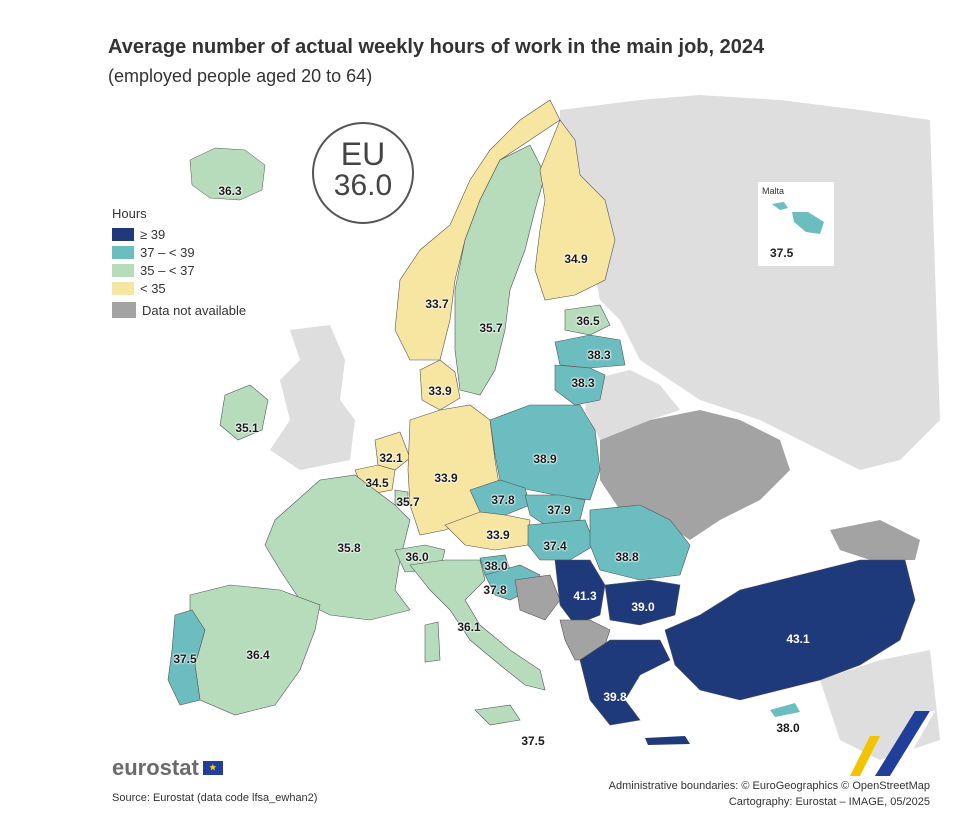  Describe the element at coordinates (491, 328) in the screenshot. I see `value-sweden: 35.7` at that location.